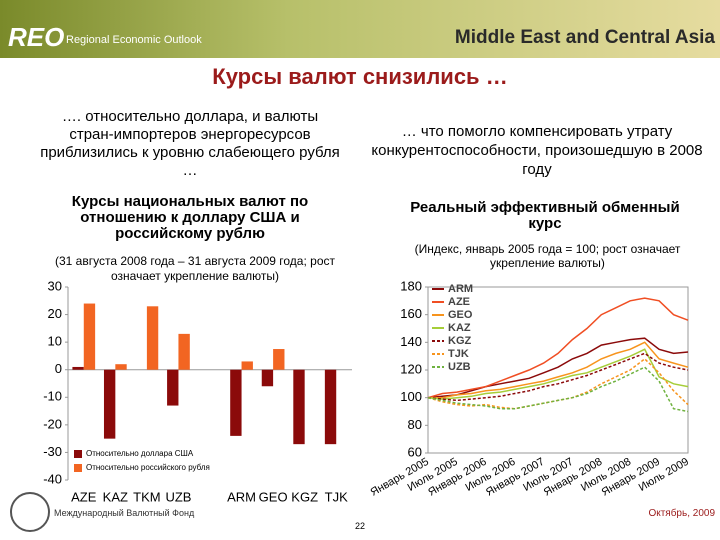 The height and width of the screenshot is (540, 720). Describe the element at coordinates (360, 29) in the screenshot. I see `header-band` at that location.